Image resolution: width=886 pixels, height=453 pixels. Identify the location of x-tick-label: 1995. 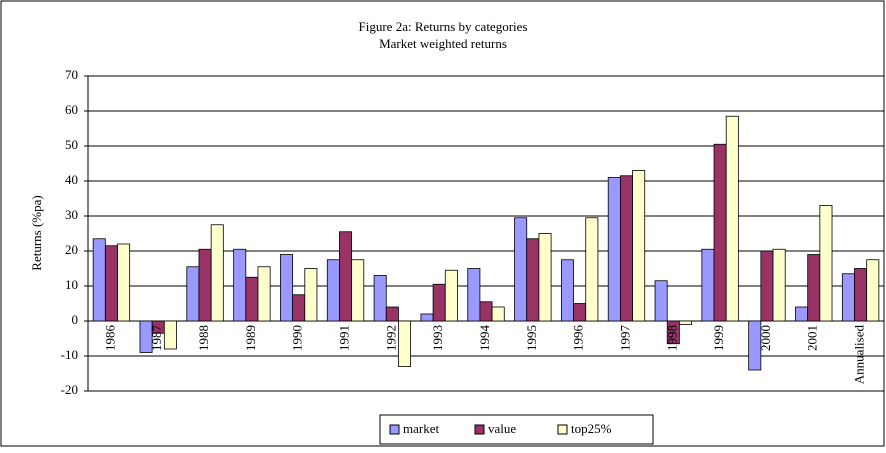
(531, 338).